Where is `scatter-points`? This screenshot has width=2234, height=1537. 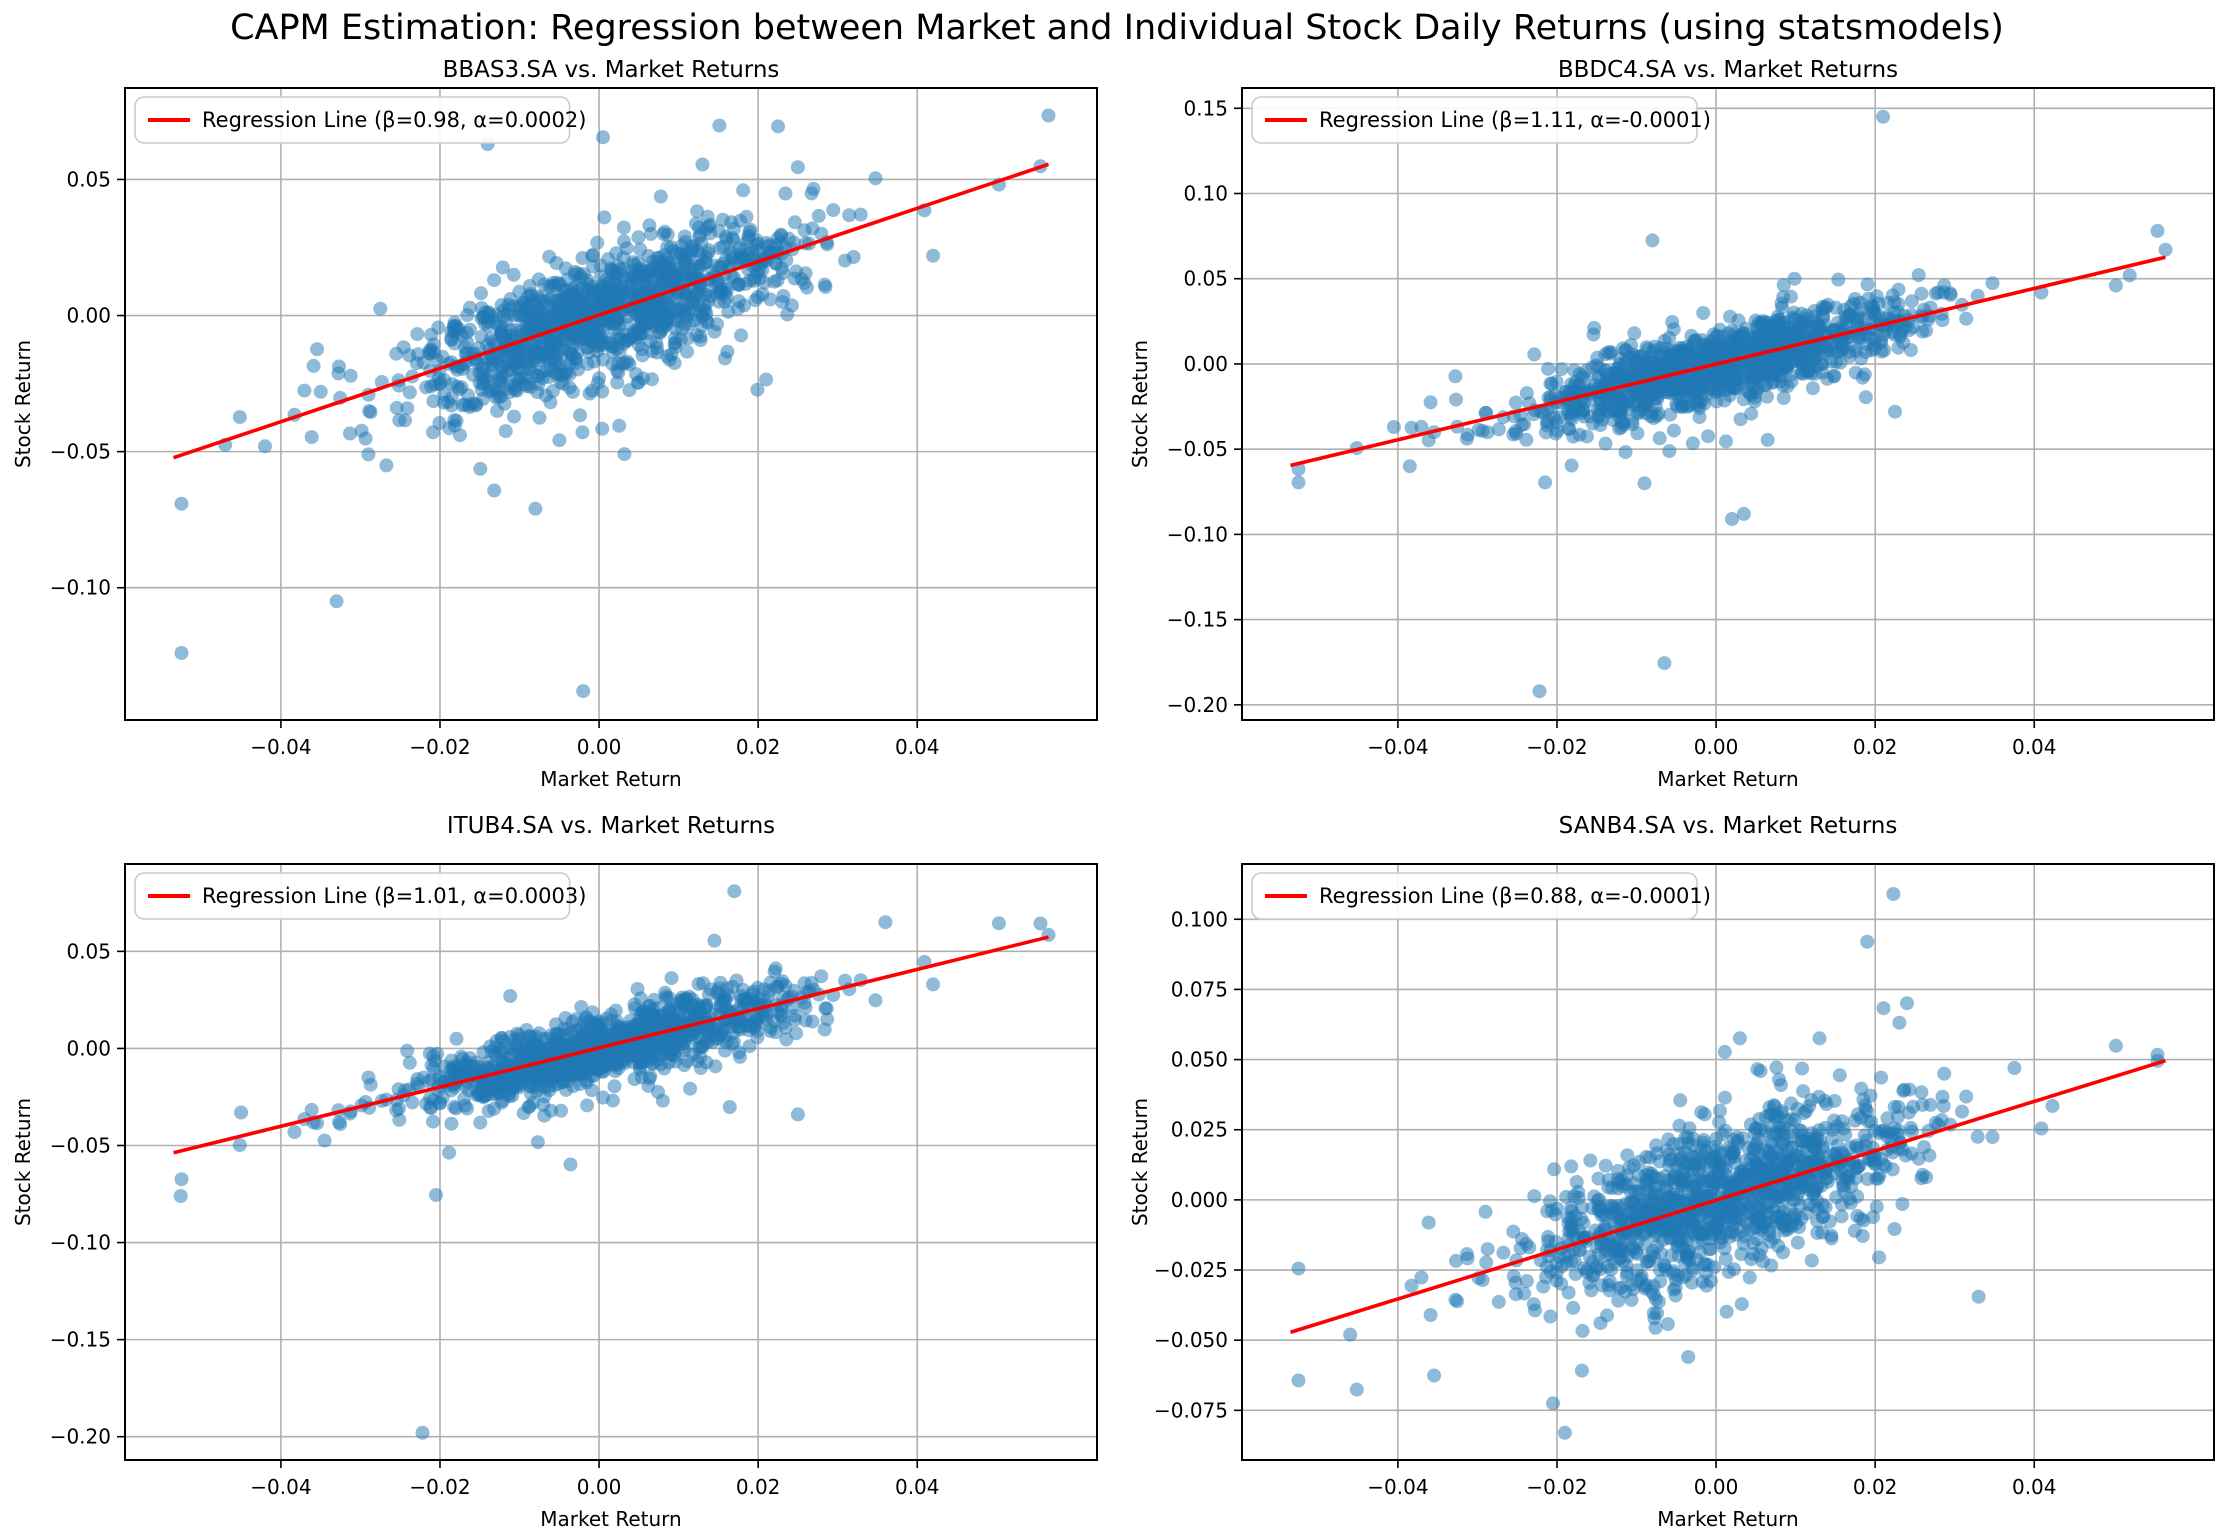 scatter-points is located at coordinates (1728, 1163).